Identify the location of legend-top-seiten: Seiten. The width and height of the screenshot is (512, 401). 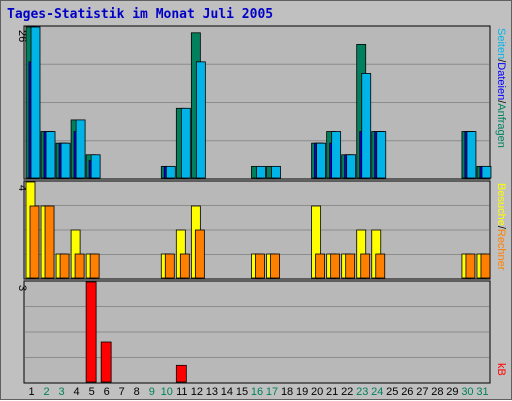
(501, 43).